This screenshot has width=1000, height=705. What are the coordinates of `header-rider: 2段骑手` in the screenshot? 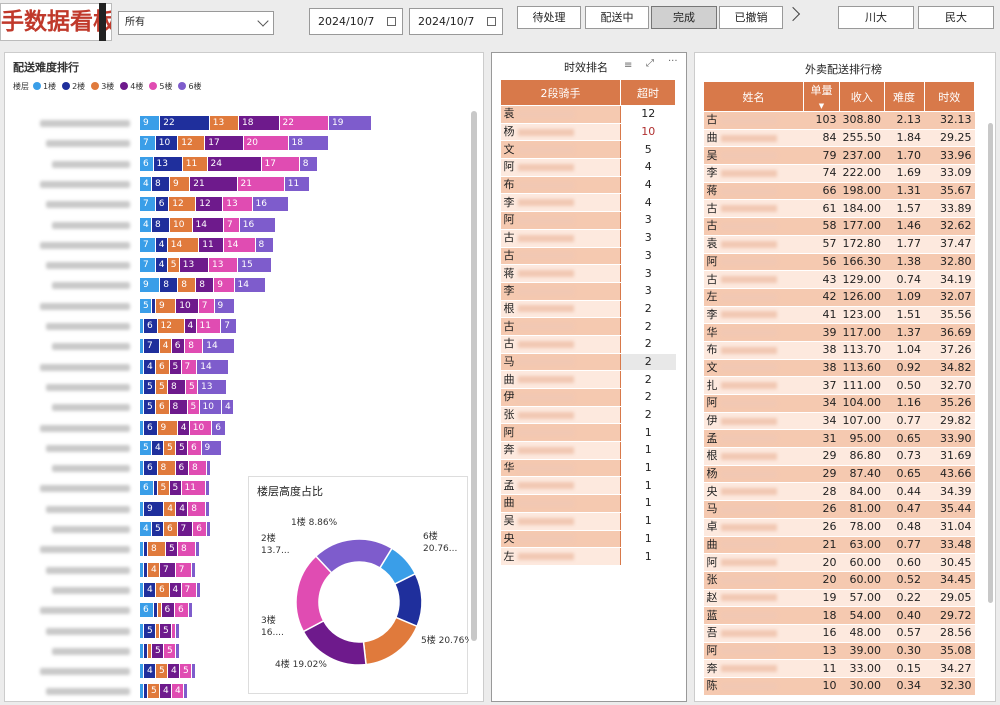 It's located at (560, 92).